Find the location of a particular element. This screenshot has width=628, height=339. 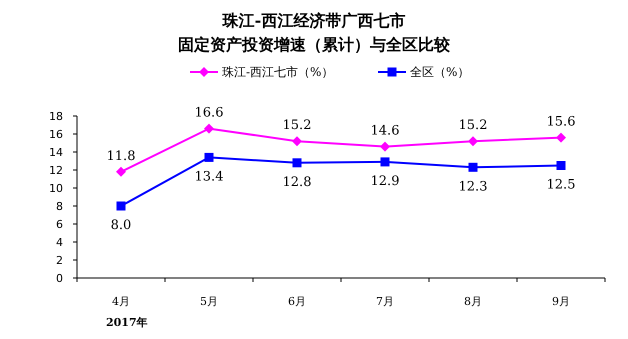

data-label: 12.8 is located at coordinates (297, 182).